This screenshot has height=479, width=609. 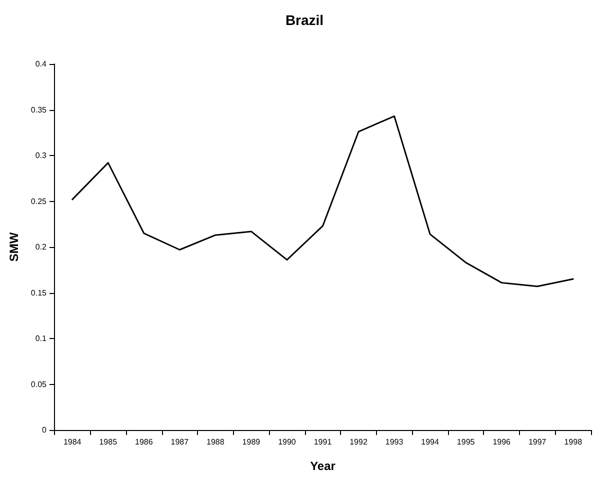 What do you see at coordinates (39, 109) in the screenshot?
I see `y-tick-label: 0.35` at bounding box center [39, 109].